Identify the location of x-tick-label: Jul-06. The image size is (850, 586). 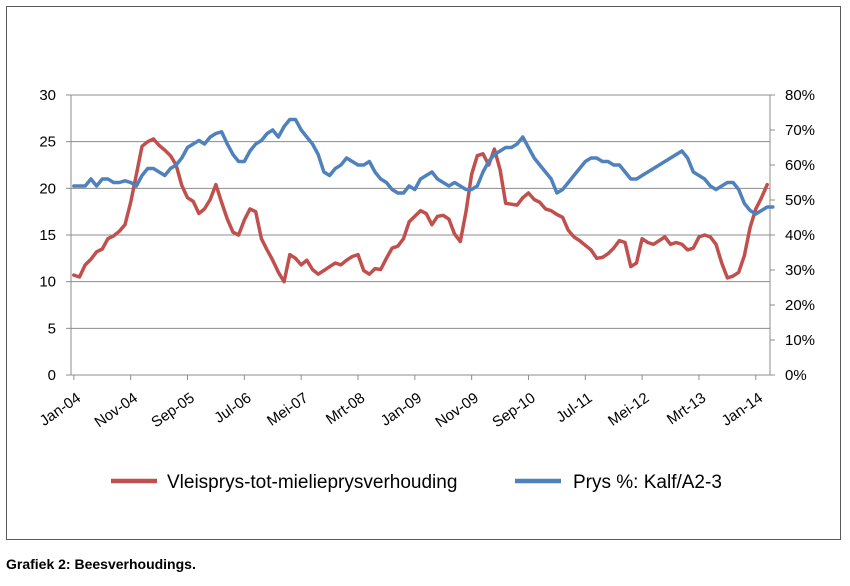
(232, 407).